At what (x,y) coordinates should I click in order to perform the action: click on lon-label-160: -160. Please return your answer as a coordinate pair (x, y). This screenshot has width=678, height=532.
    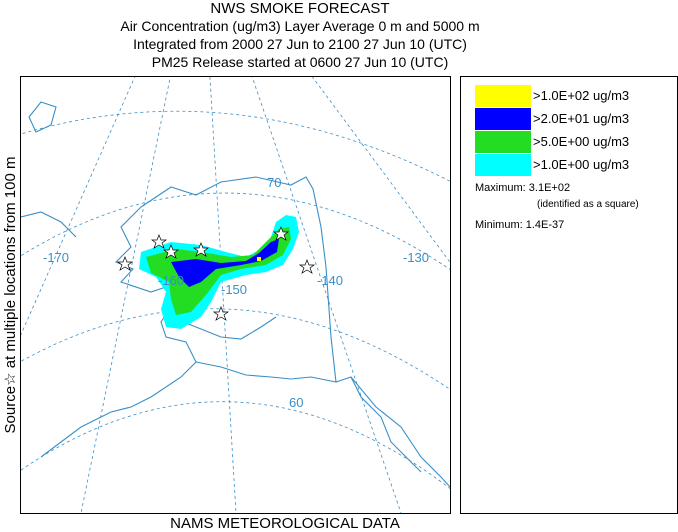
    Looking at the image, I should click on (171, 280).